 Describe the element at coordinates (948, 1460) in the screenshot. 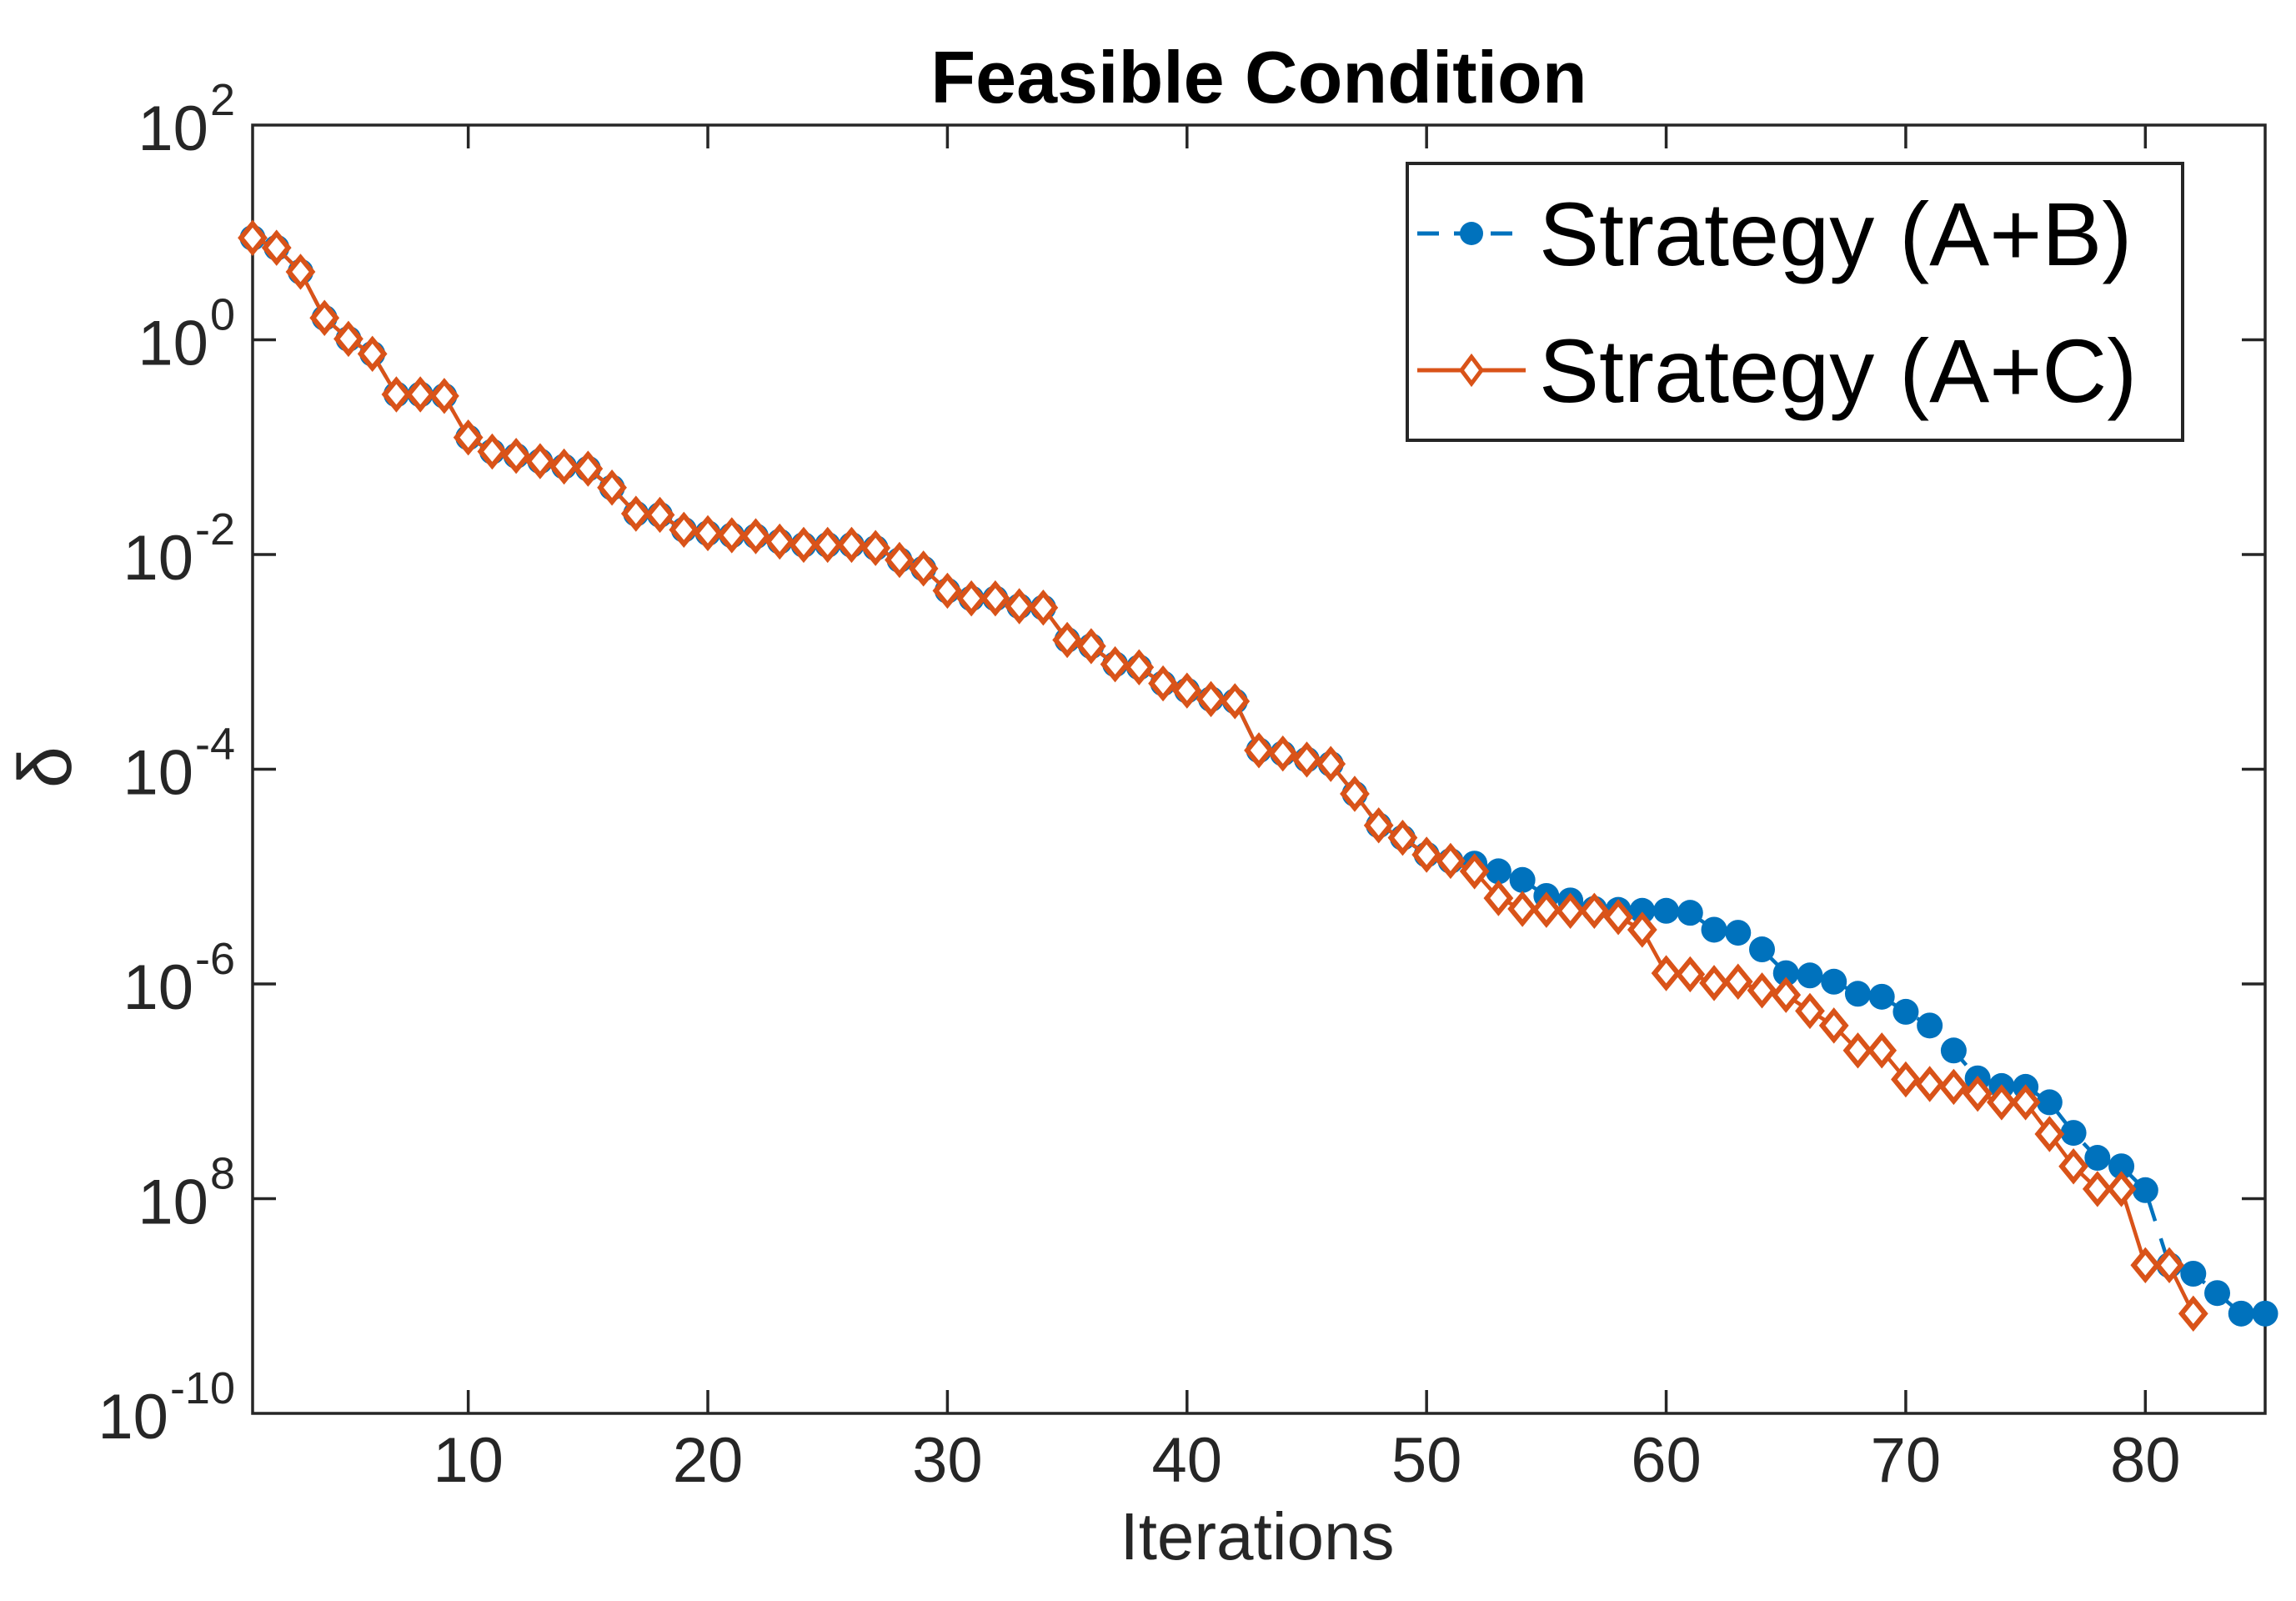

I see `x-tick-label: 30` at that location.